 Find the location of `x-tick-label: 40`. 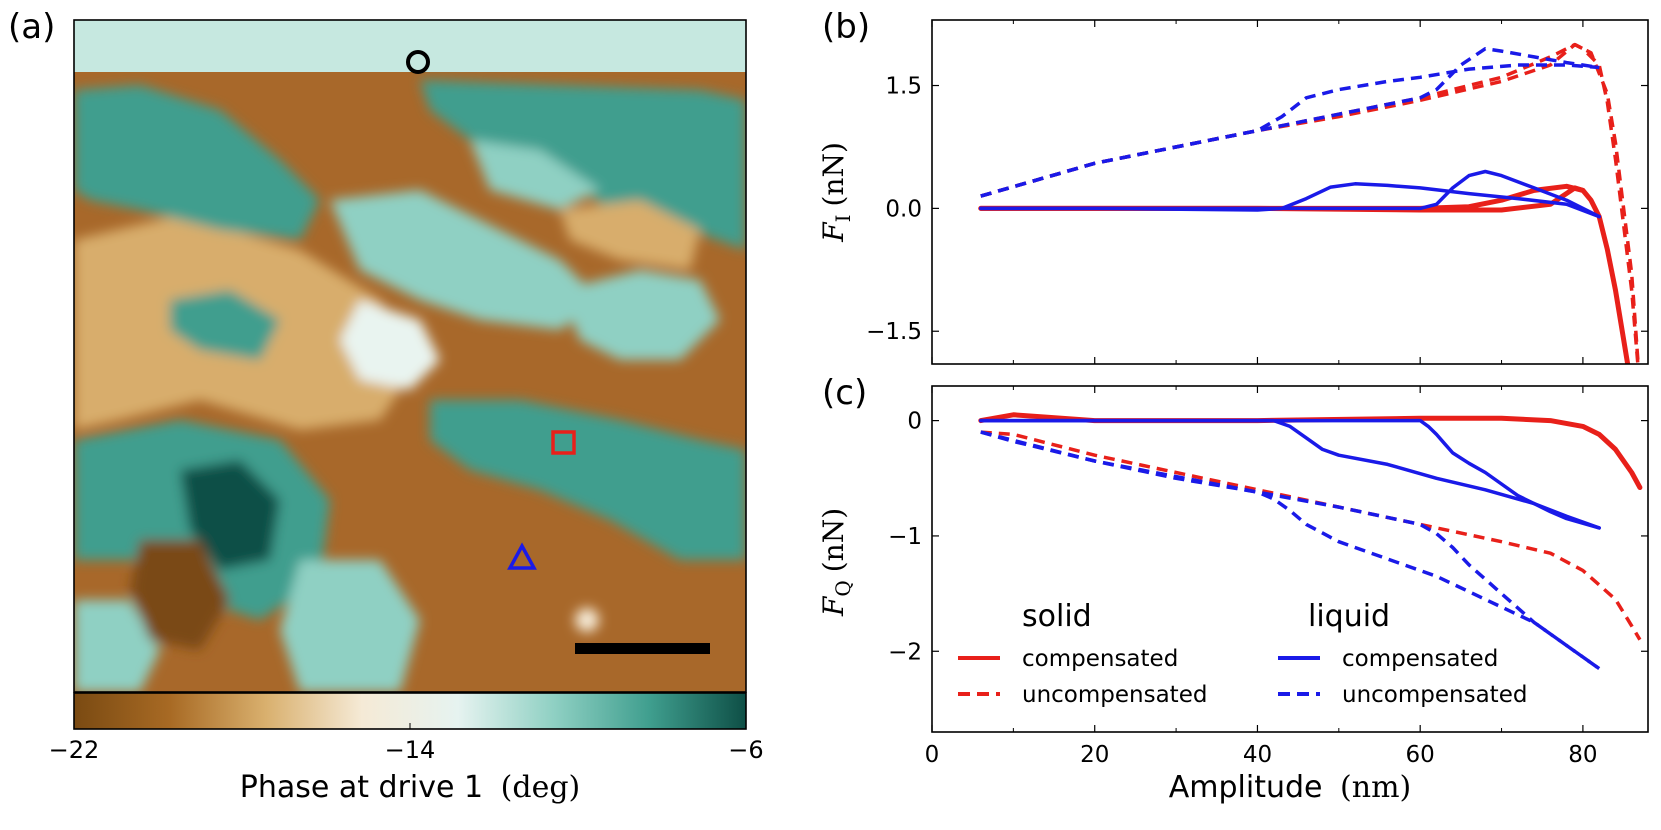

x-tick-label: 40 is located at coordinates (1257, 755).